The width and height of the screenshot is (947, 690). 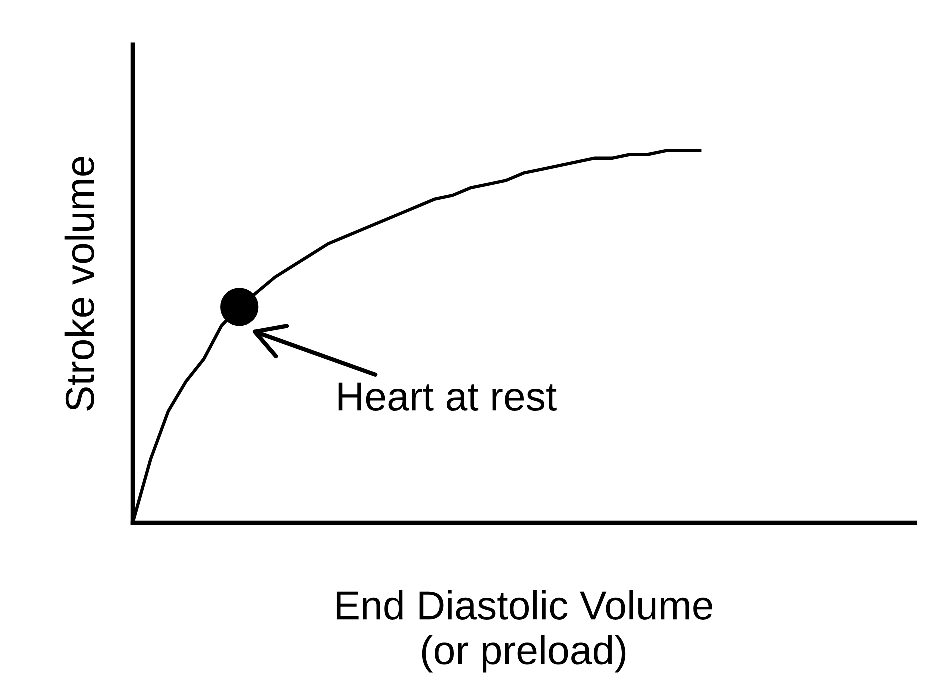 I want to click on y-axis-title: Stroke volume, so click(x=79, y=284).